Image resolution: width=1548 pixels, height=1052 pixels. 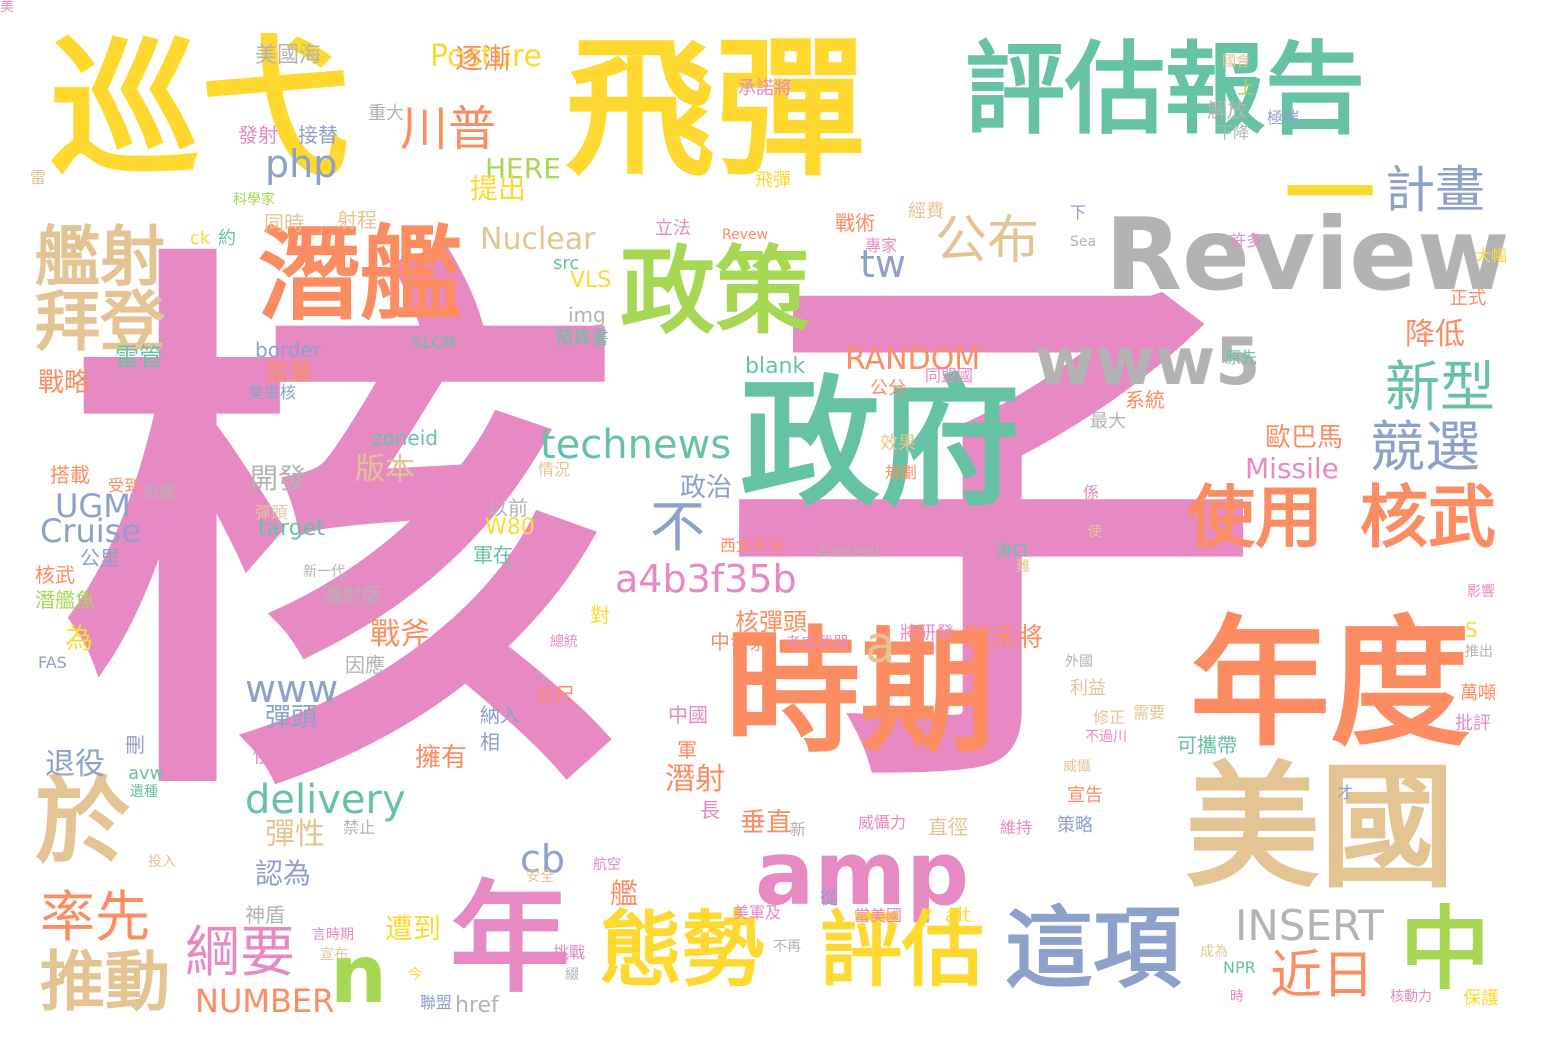 I want to click on cloud-word: 艦, so click(x=624, y=893).